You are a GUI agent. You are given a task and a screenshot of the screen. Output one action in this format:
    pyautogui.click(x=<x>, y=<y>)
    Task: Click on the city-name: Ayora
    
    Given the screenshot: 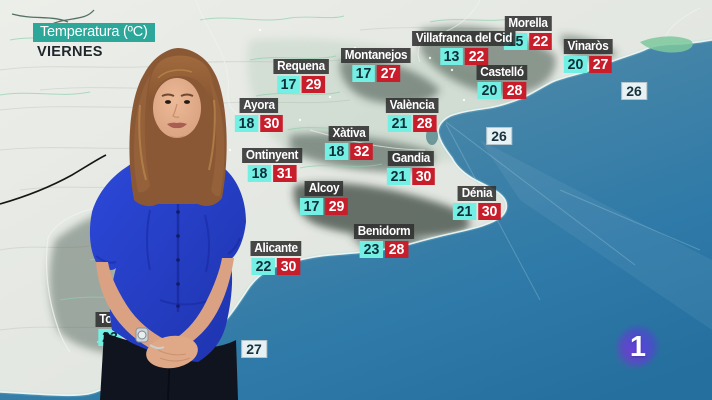 What is the action you would take?
    pyautogui.click(x=259, y=105)
    